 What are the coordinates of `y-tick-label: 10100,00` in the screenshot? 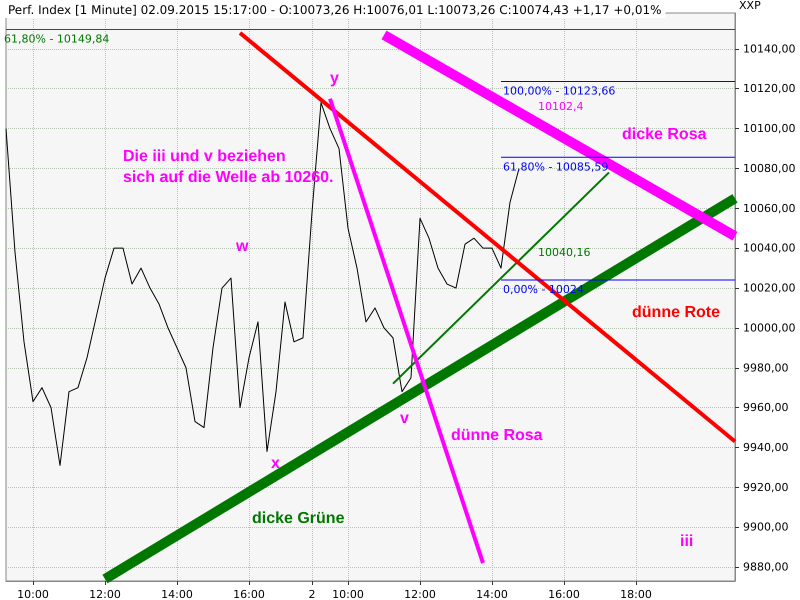 It's located at (769, 129).